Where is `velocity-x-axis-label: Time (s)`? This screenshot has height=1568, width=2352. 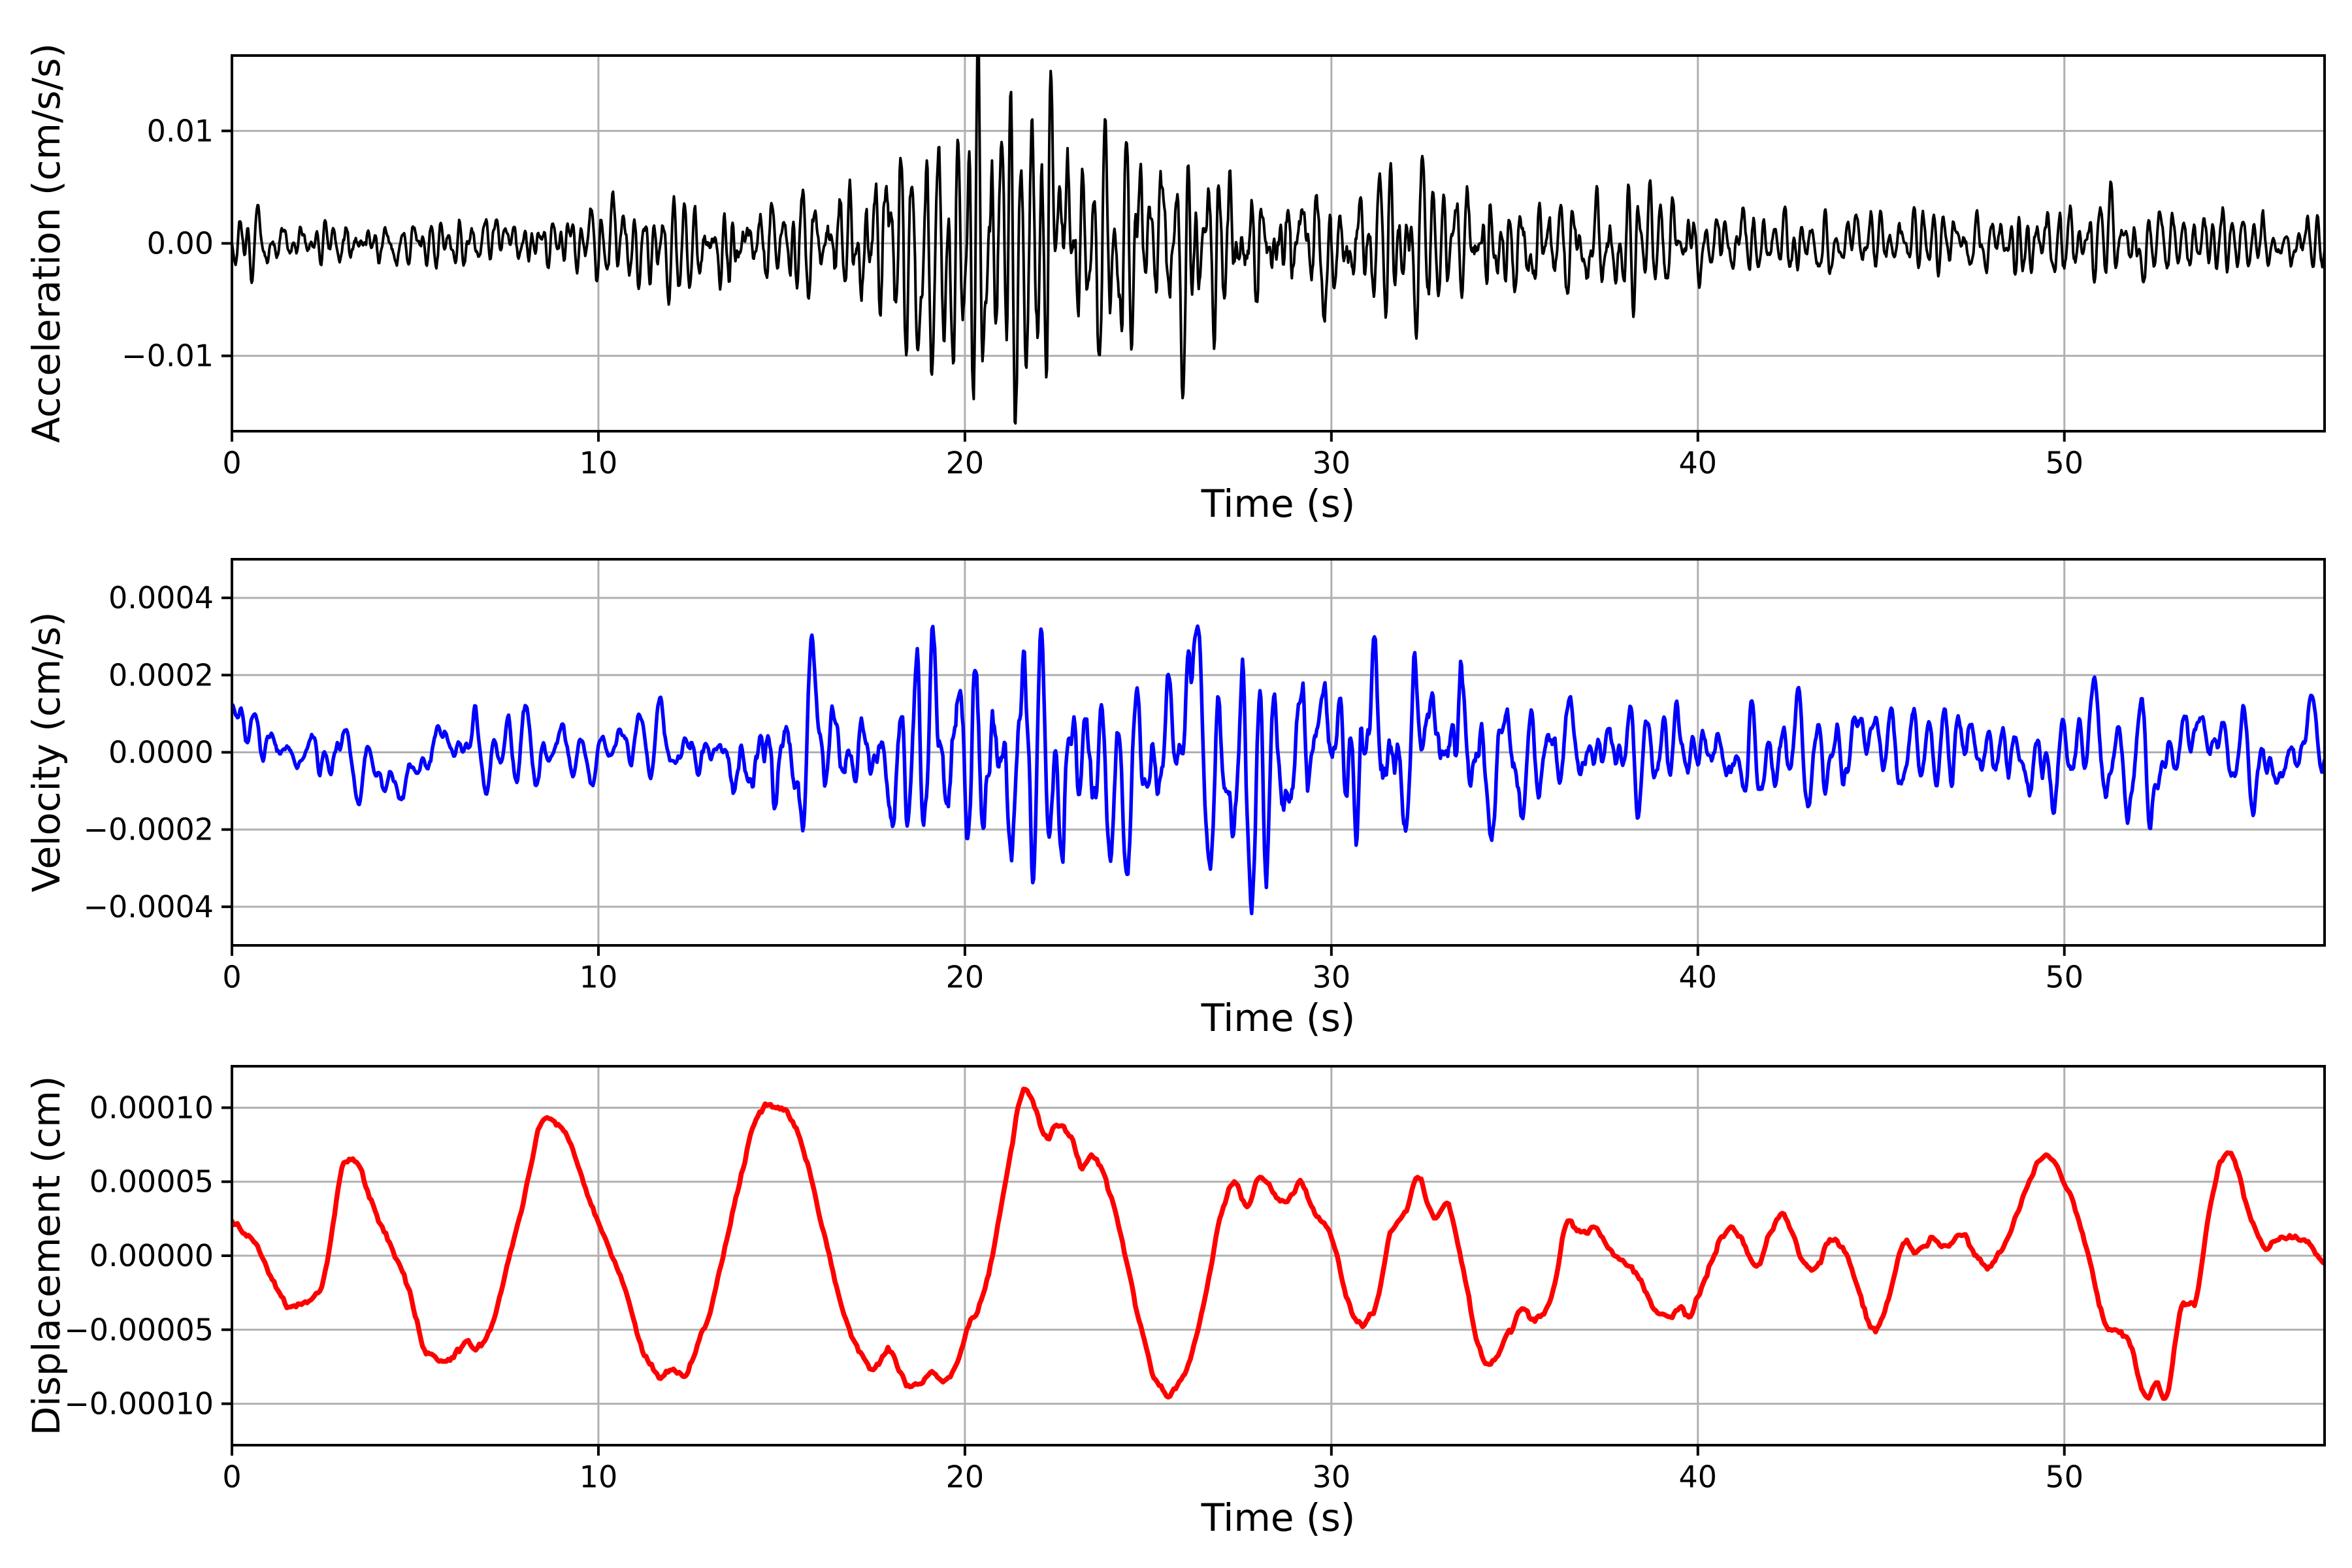
velocity-x-axis-label: Time (s) is located at coordinates (1278, 1018).